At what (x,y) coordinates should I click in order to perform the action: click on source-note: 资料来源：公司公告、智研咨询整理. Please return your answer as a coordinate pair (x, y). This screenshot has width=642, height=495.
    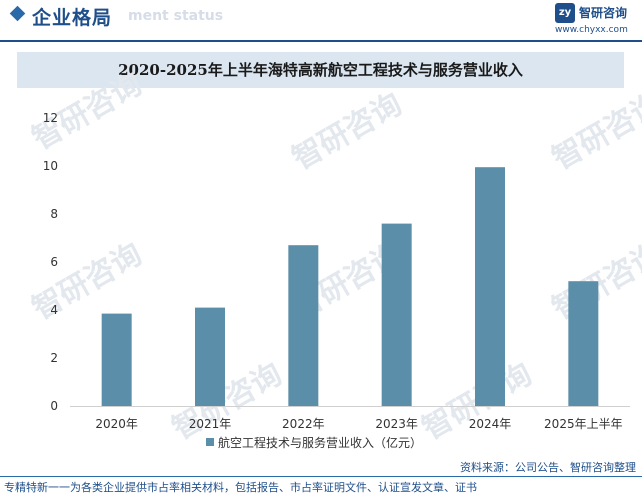
    Looking at the image, I should click on (548, 467).